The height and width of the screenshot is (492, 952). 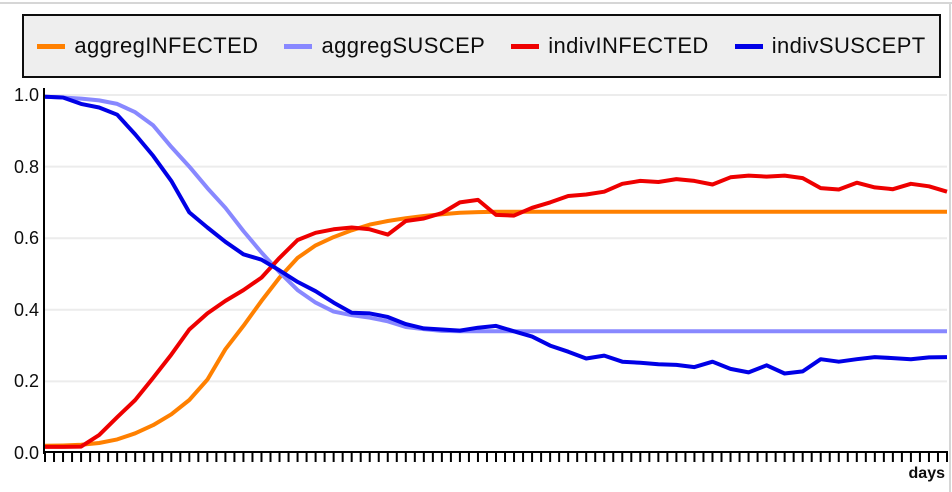 What do you see at coordinates (26, 95) in the screenshot?
I see `y-tick-label-1.0: 1.0` at bounding box center [26, 95].